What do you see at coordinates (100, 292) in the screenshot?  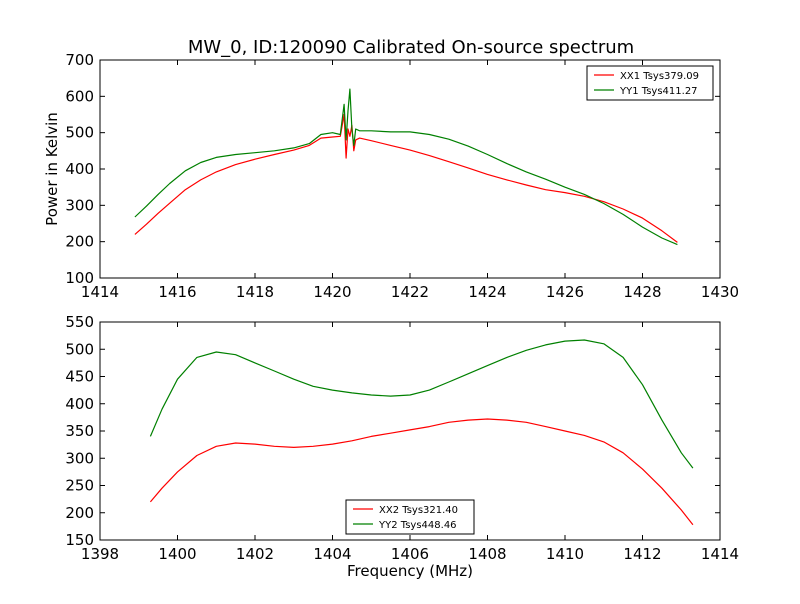 I see `chart1-x-tick-label: 1414` at bounding box center [100, 292].